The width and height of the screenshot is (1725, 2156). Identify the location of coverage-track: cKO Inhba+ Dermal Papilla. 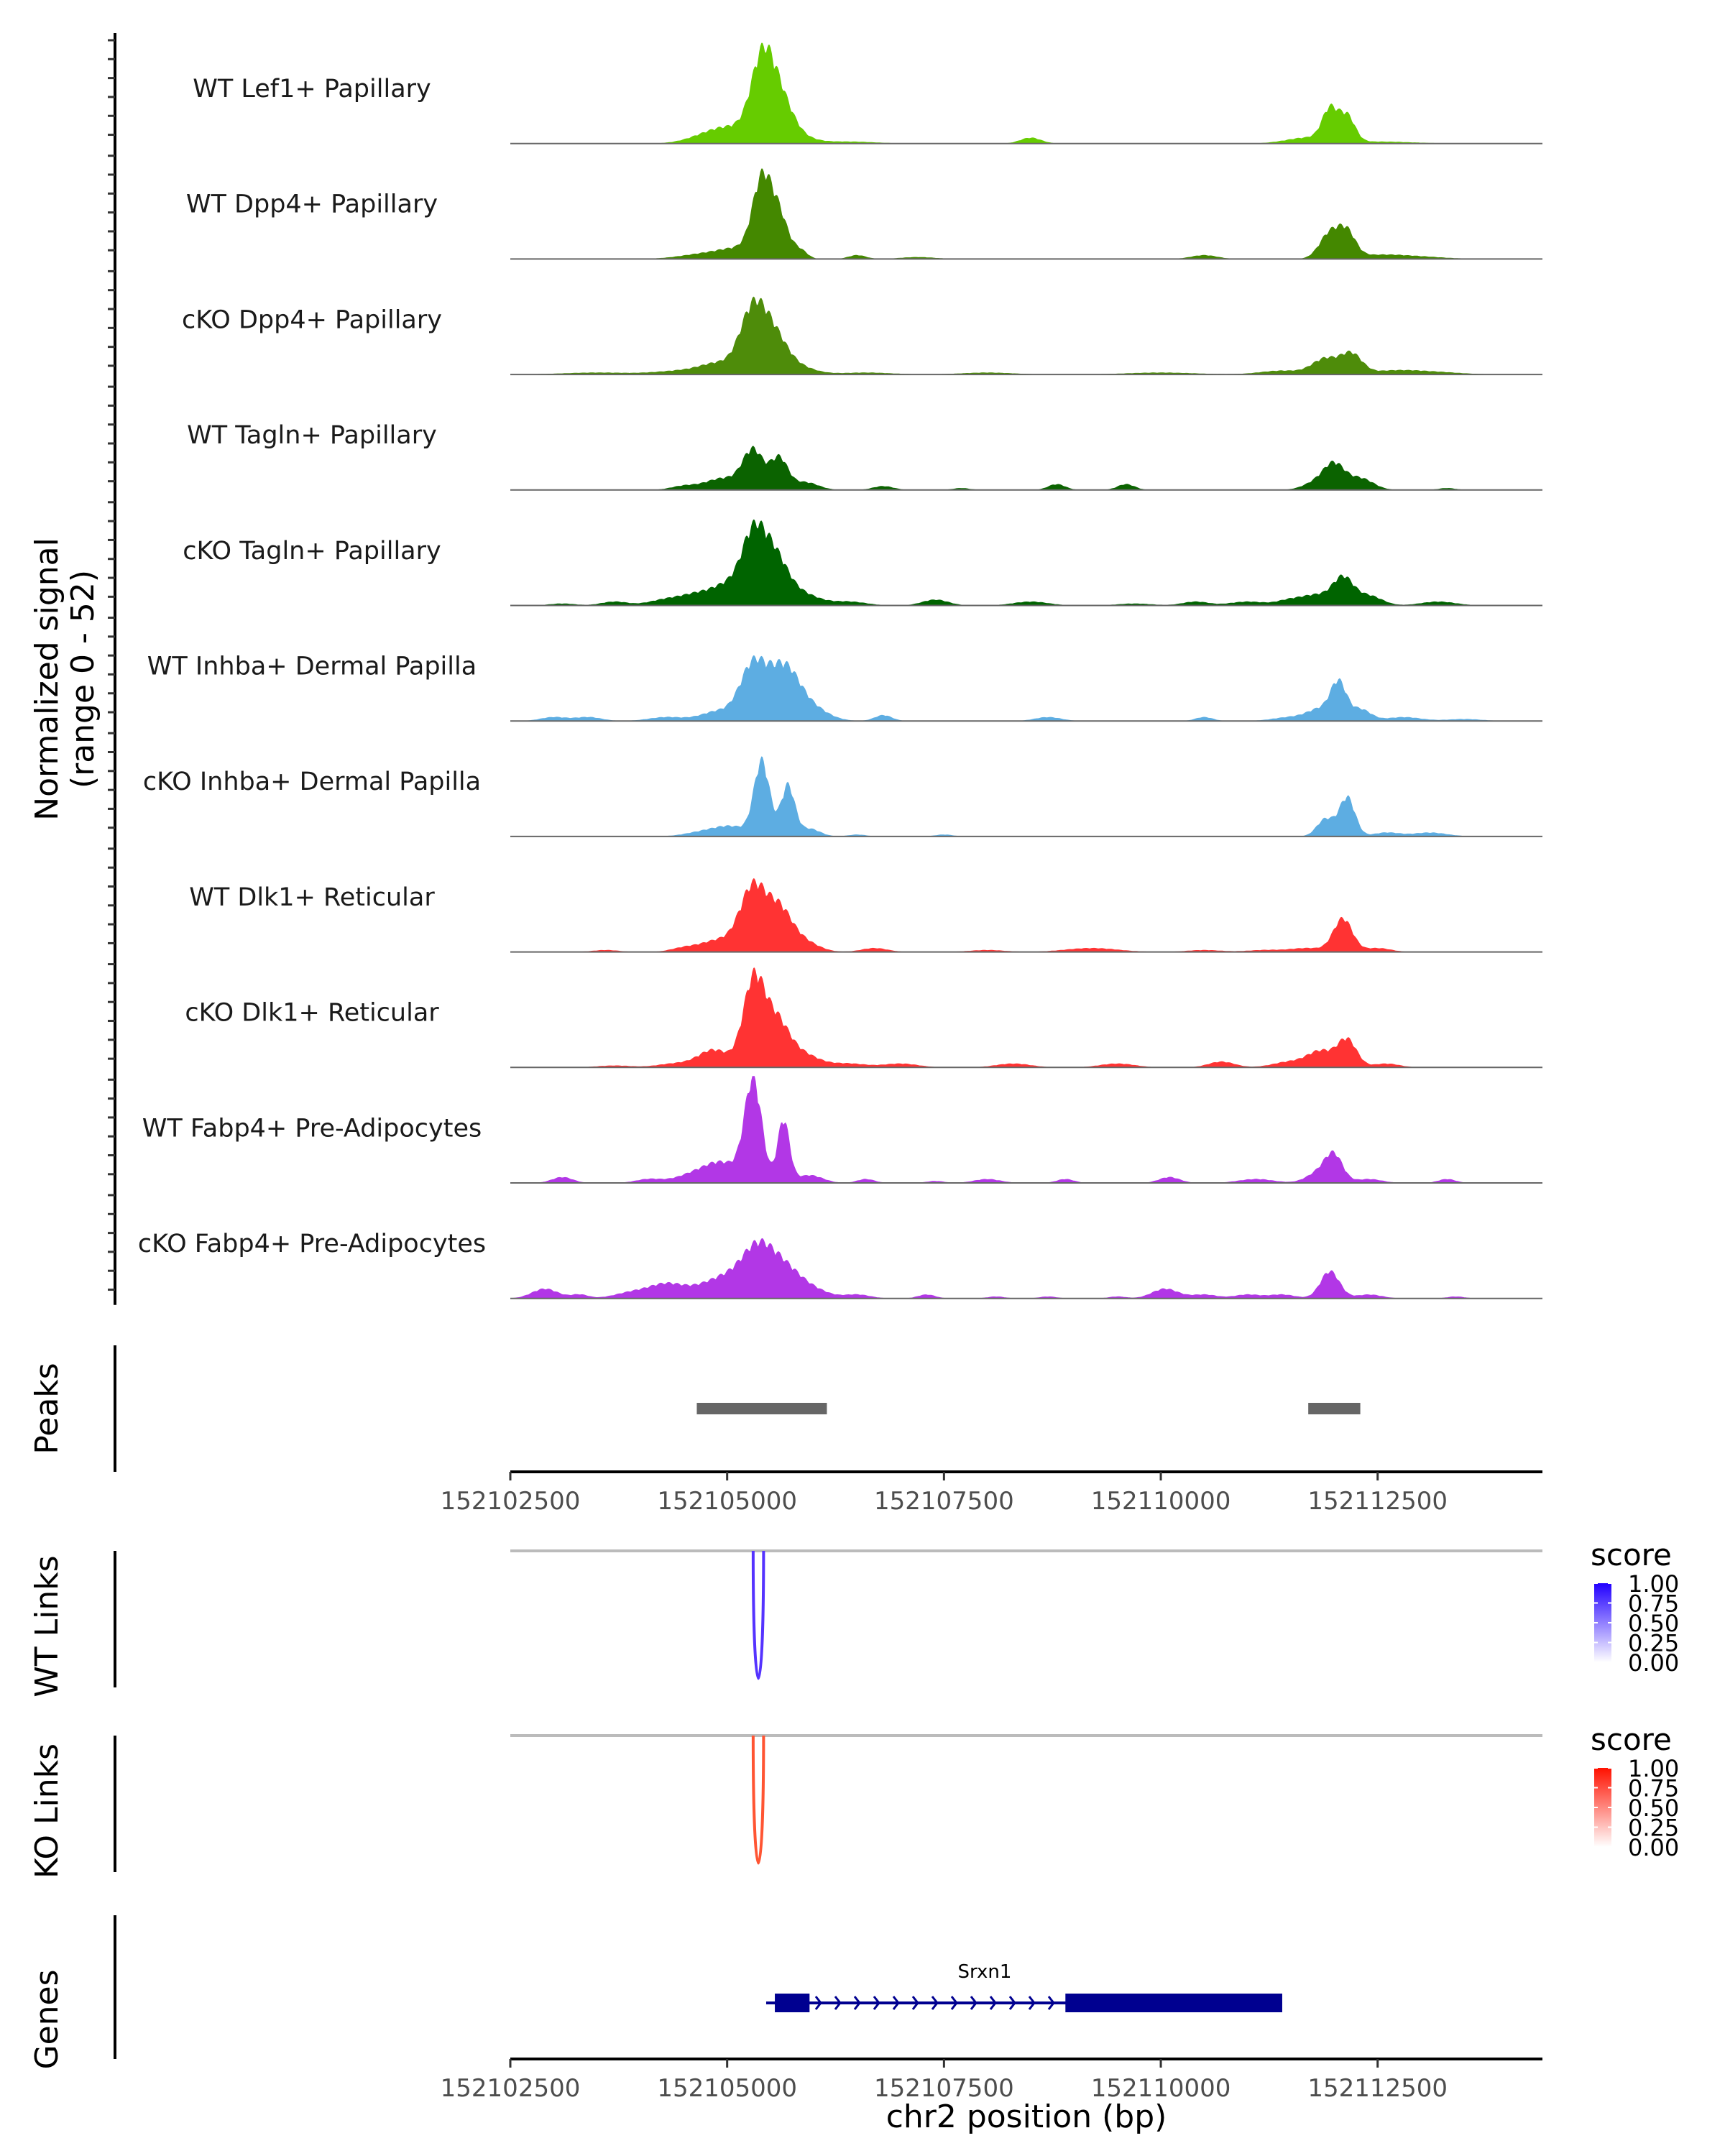
(842, 797).